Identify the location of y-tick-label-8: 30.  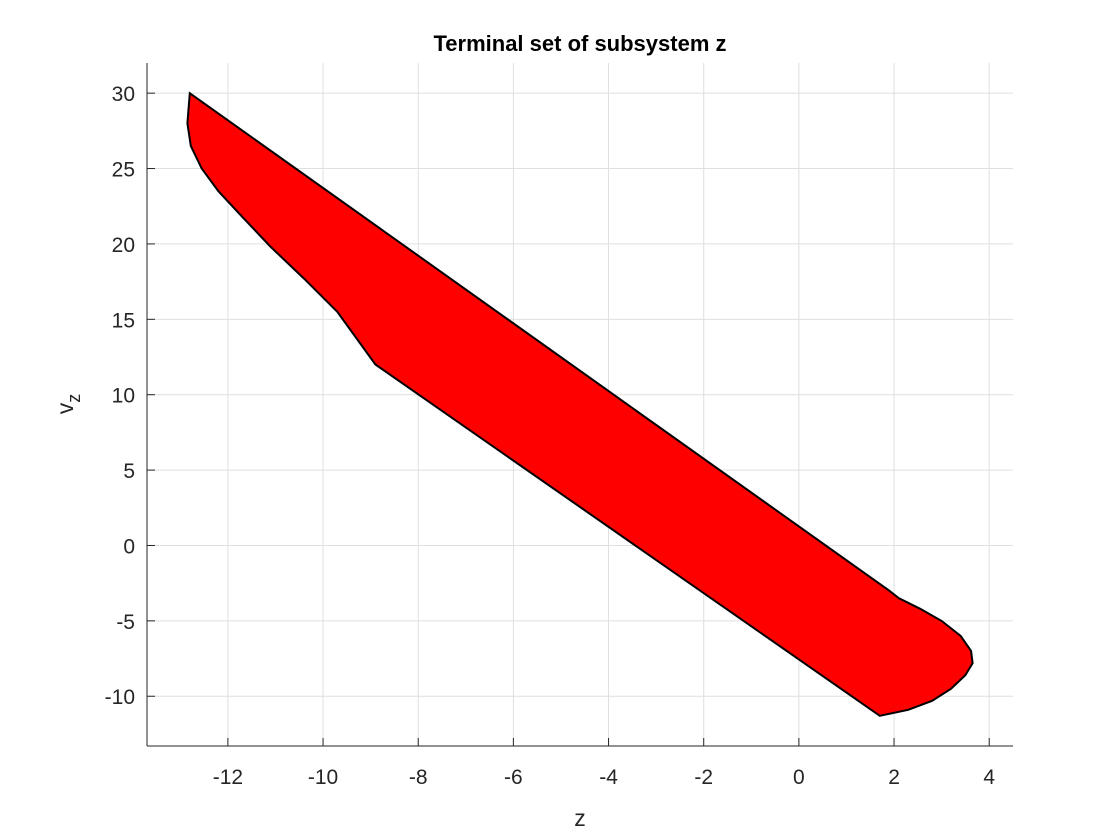
(123, 94).